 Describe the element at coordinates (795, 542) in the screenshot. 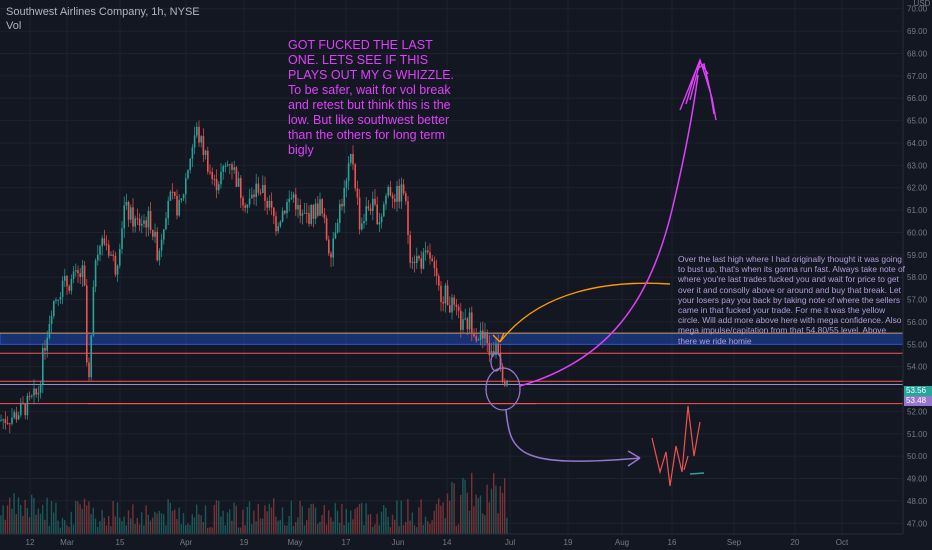

I see `time-tick-label: 20` at that location.